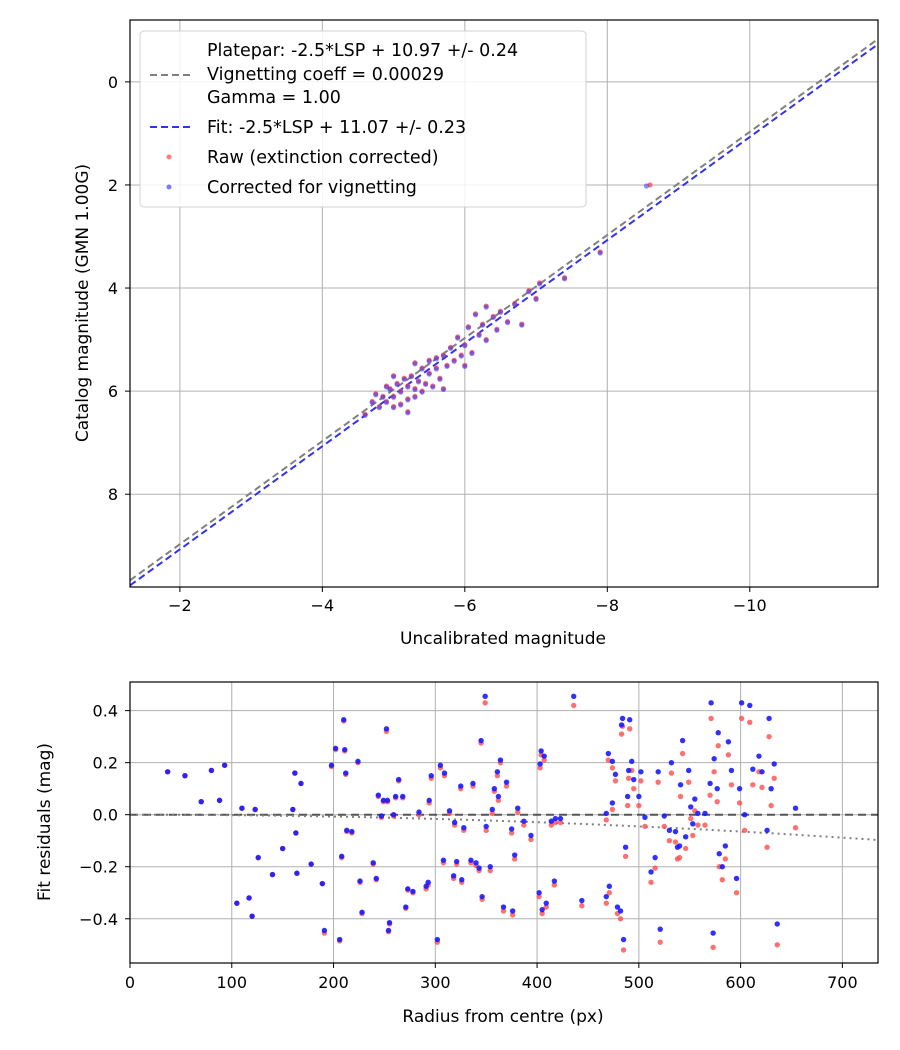 The width and height of the screenshot is (900, 1050). Describe the element at coordinates (169, 187) in the screenshot. I see `legend-corrected-dot-icon` at that location.